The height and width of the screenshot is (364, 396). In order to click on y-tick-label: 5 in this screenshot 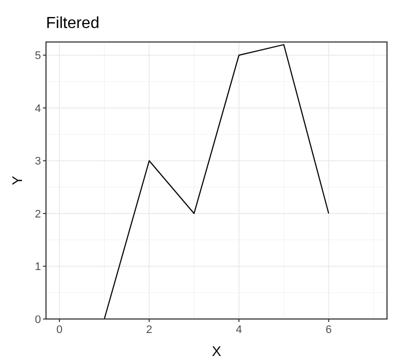, I will do `click(37, 56)`.